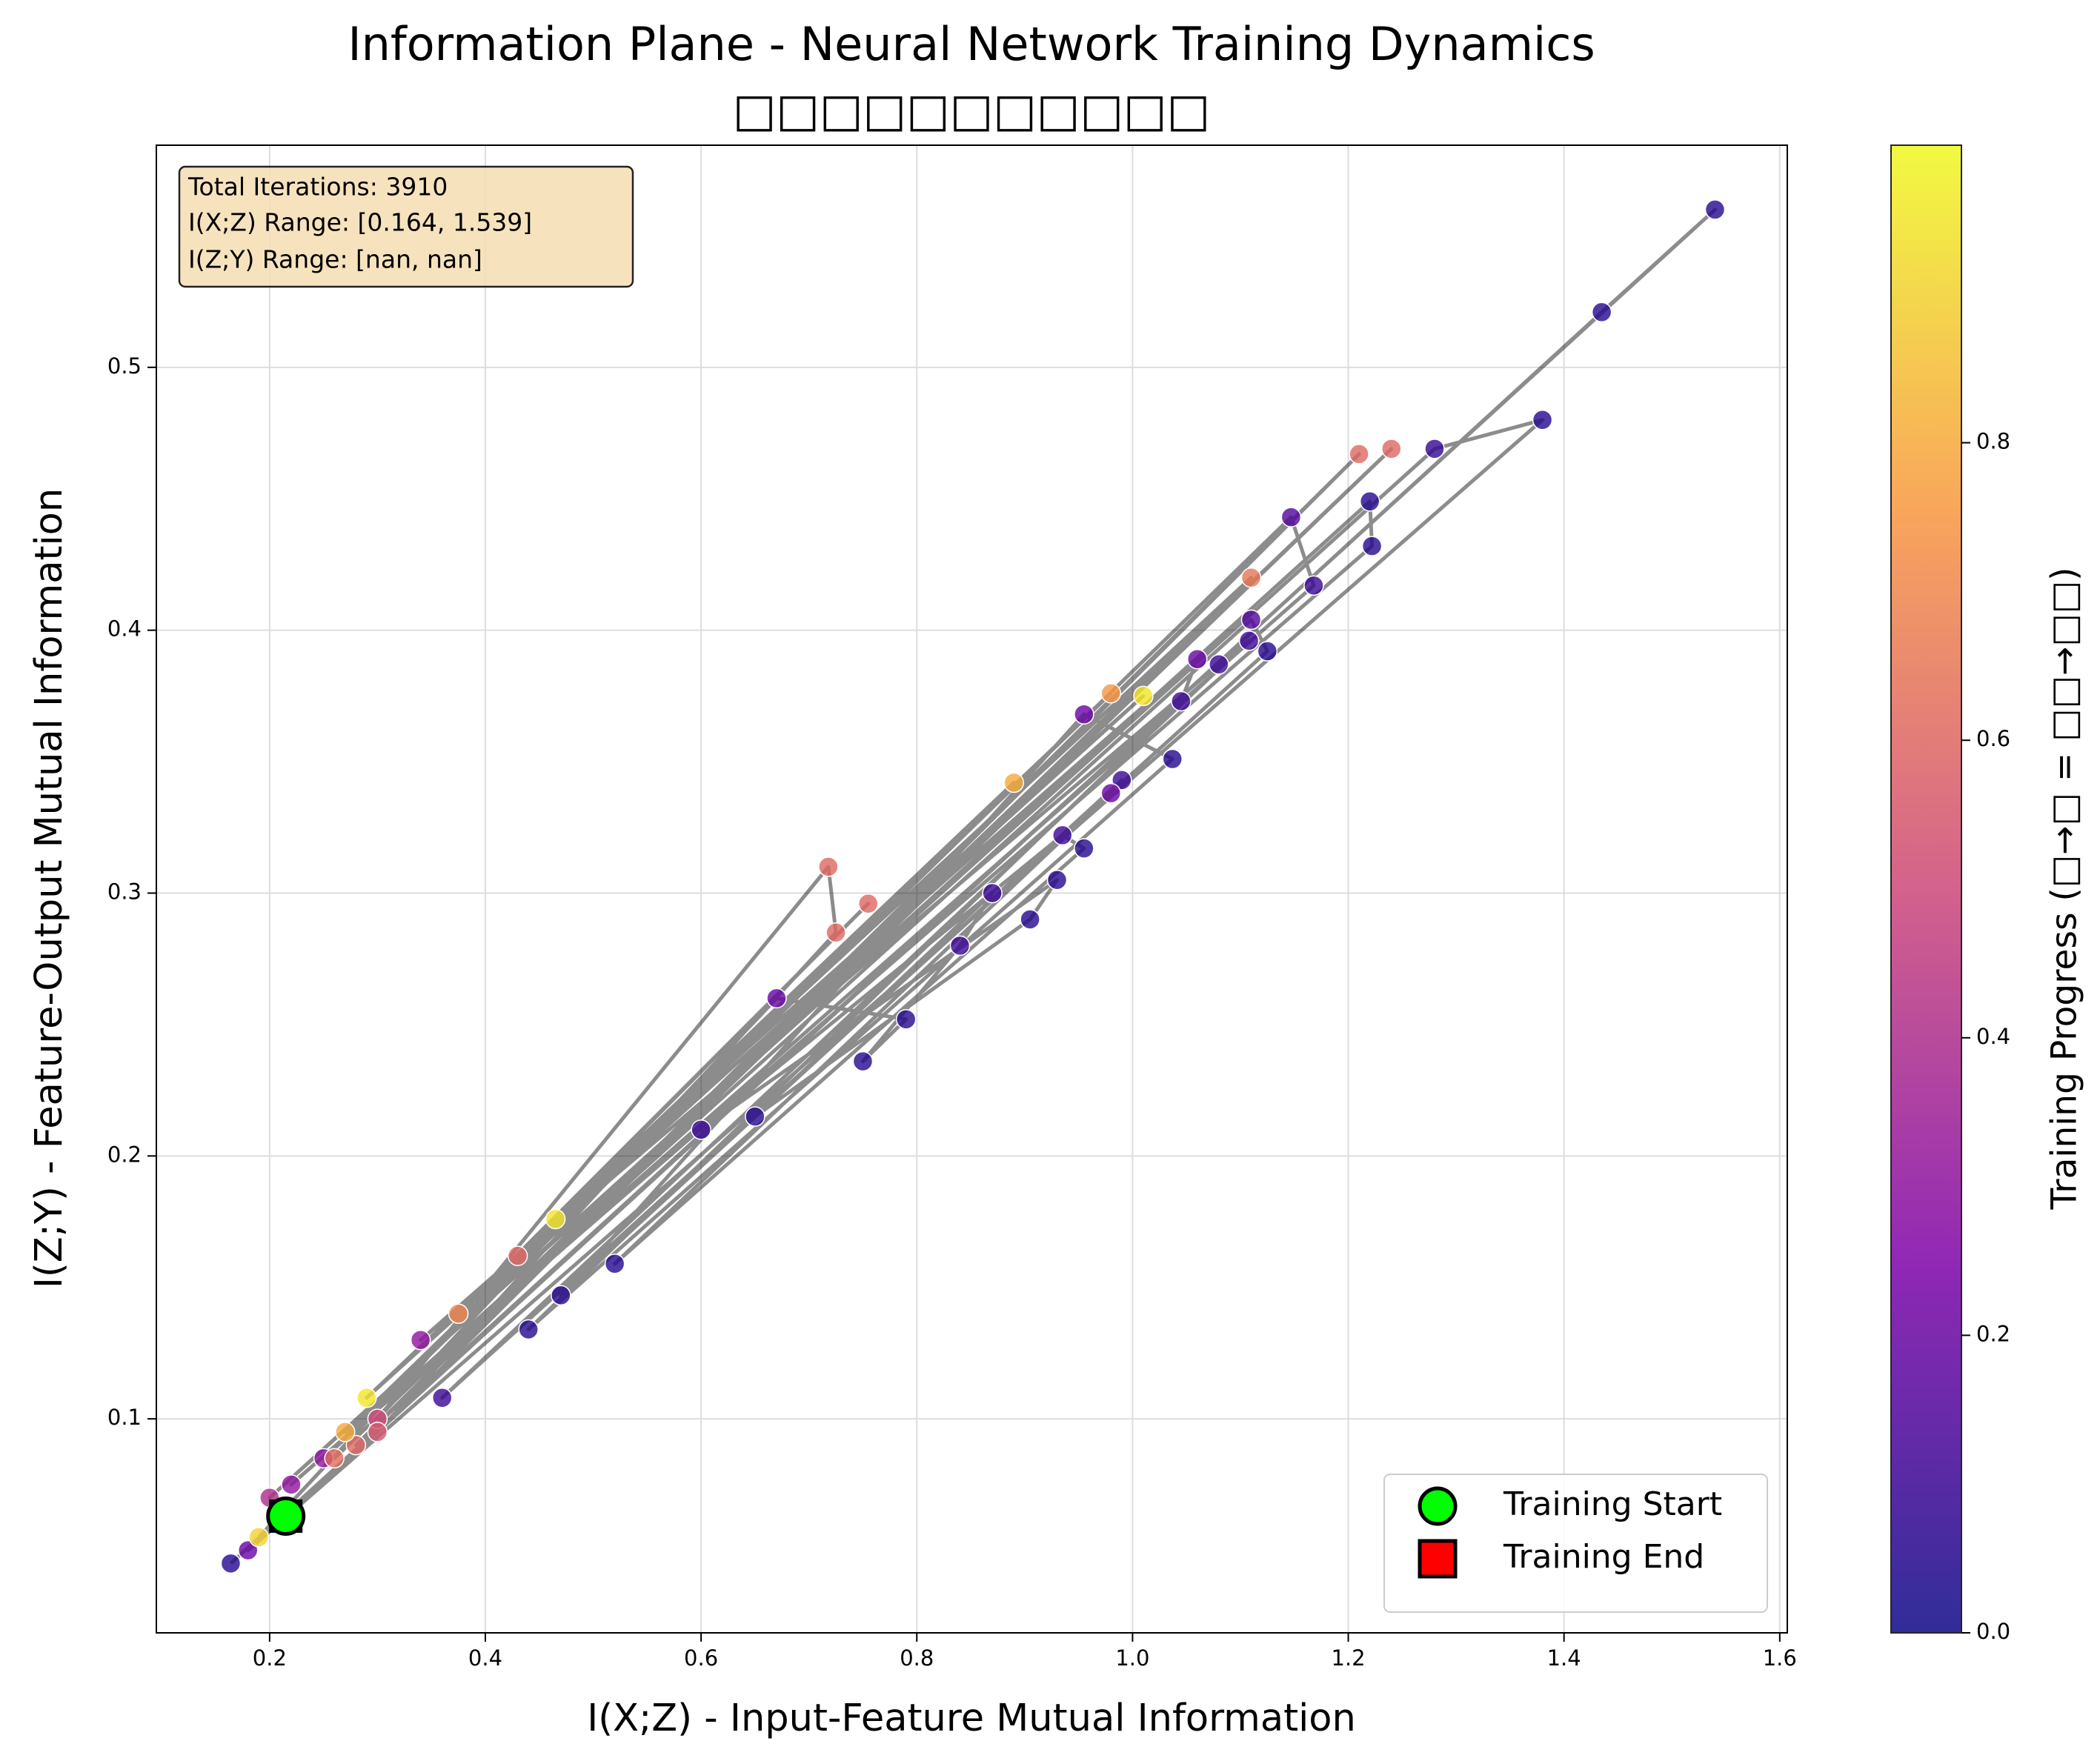 Image resolution: width=2100 pixels, height=1761 pixels. Describe the element at coordinates (1780, 1658) in the screenshot. I see `x-tick-label: 1.6` at that location.